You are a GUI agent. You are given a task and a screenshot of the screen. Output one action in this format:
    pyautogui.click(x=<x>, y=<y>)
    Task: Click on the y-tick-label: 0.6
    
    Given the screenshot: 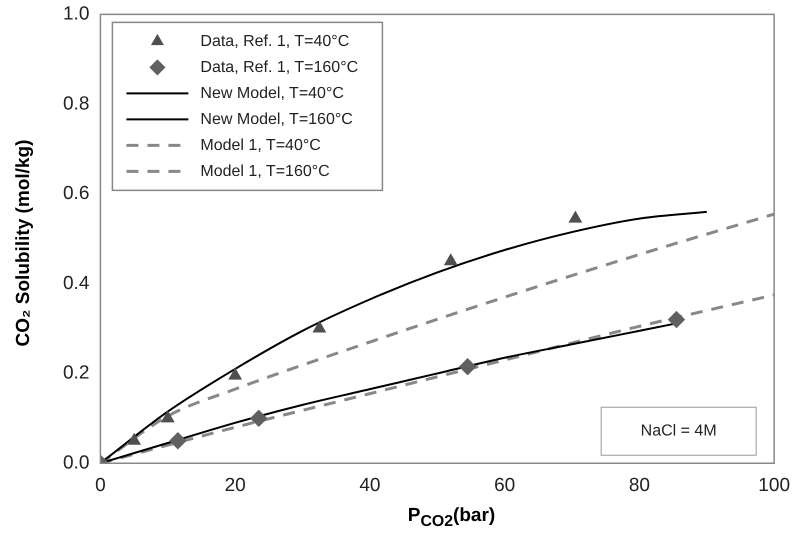 What is the action you would take?
    pyautogui.click(x=76, y=193)
    